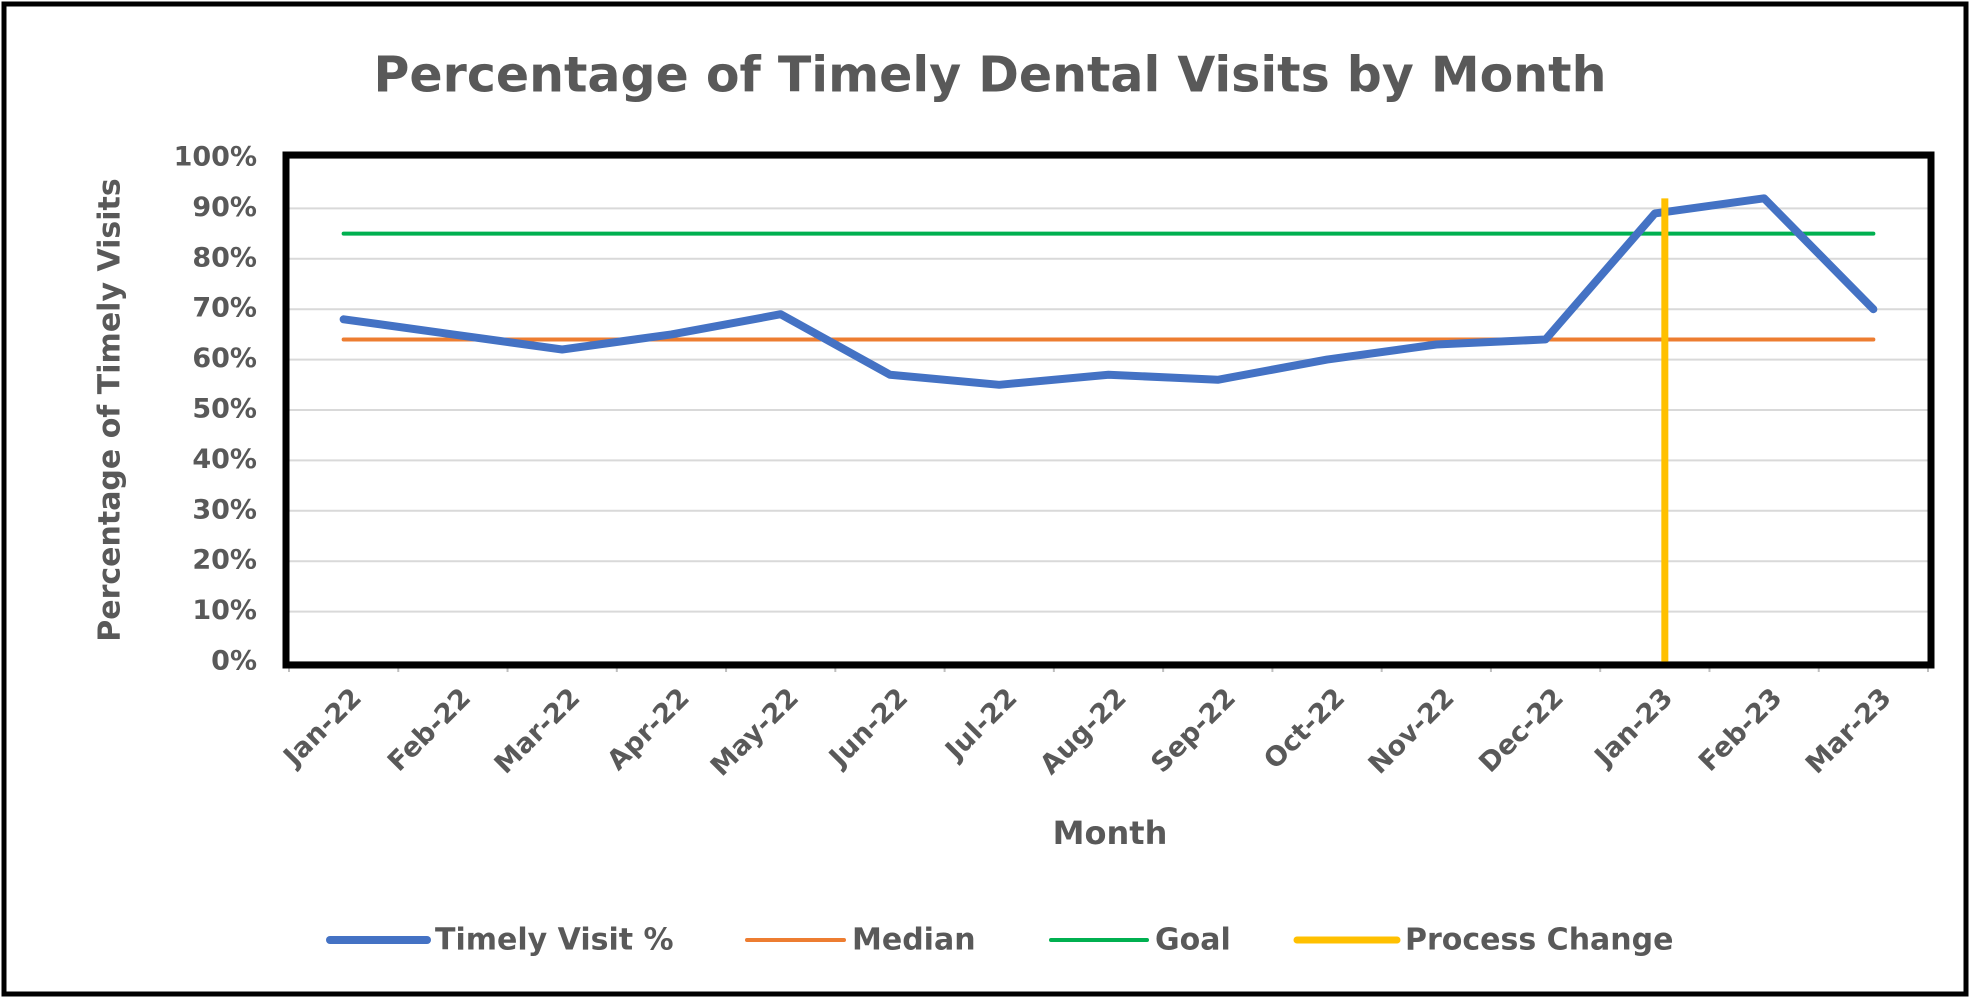 Image resolution: width=1974 pixels, height=999 pixels. What do you see at coordinates (224, 509) in the screenshot?
I see `y-tick-label: 30%` at bounding box center [224, 509].